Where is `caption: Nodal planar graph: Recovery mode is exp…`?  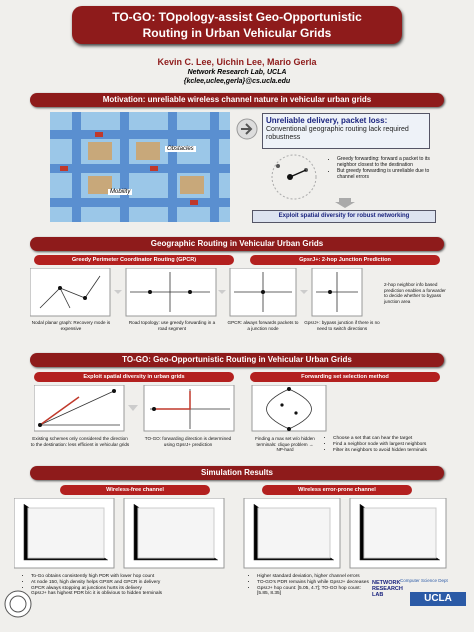
caption: Nodal planar graph: Recovery mode is exp… is located at coordinates (71, 325).